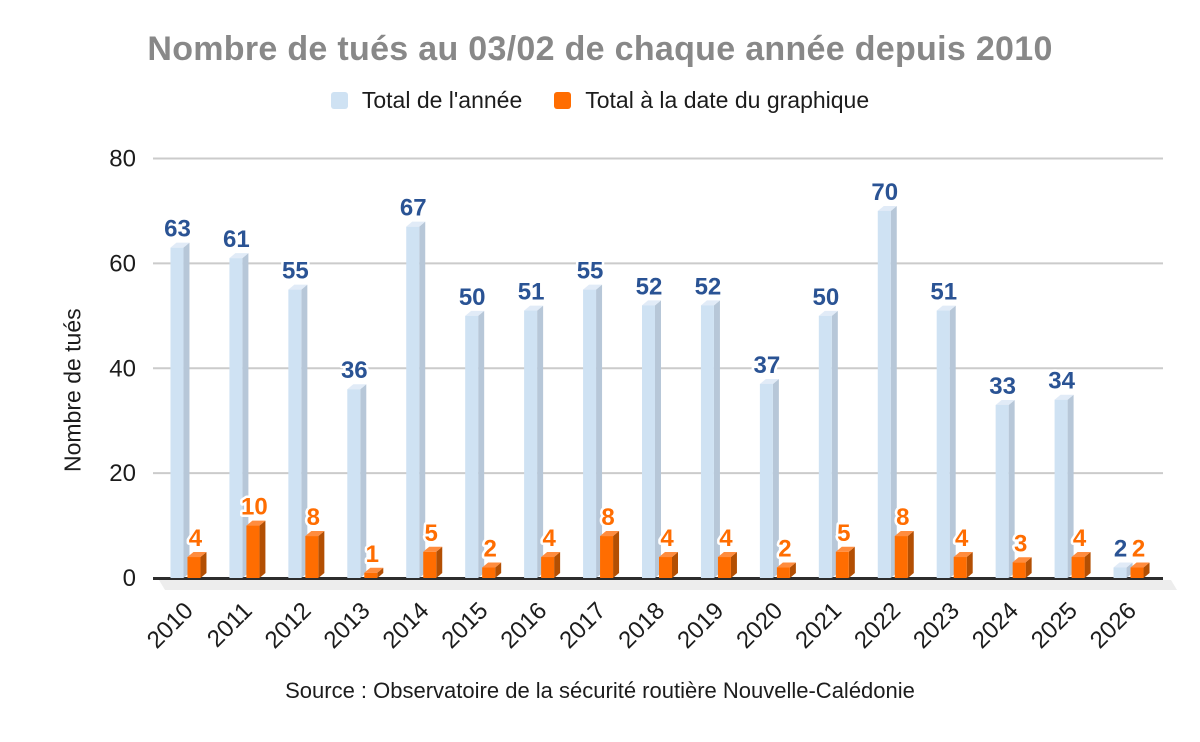 Image resolution: width=1200 pixels, height=742 pixels. Describe the element at coordinates (426, 100) in the screenshot. I see `legend-item-total-annee: Total de l'année` at that location.